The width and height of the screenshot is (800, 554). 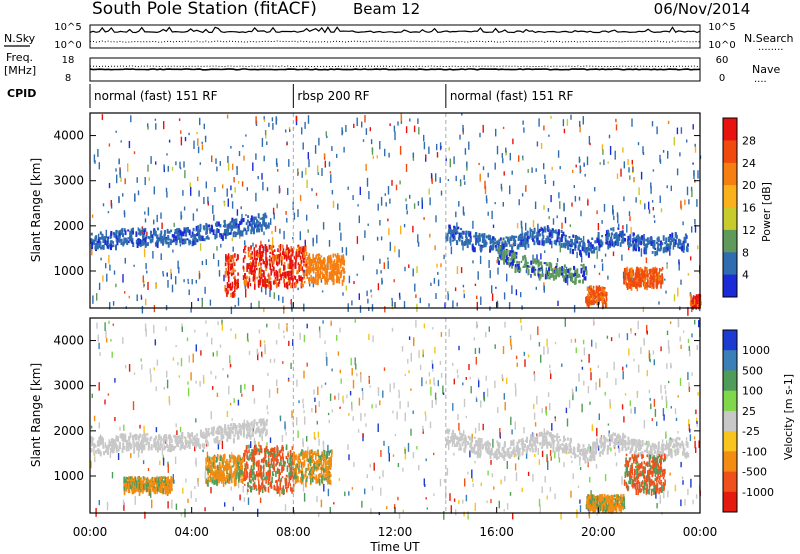 I want to click on nsky-label: N.Sky, so click(x=20, y=38).